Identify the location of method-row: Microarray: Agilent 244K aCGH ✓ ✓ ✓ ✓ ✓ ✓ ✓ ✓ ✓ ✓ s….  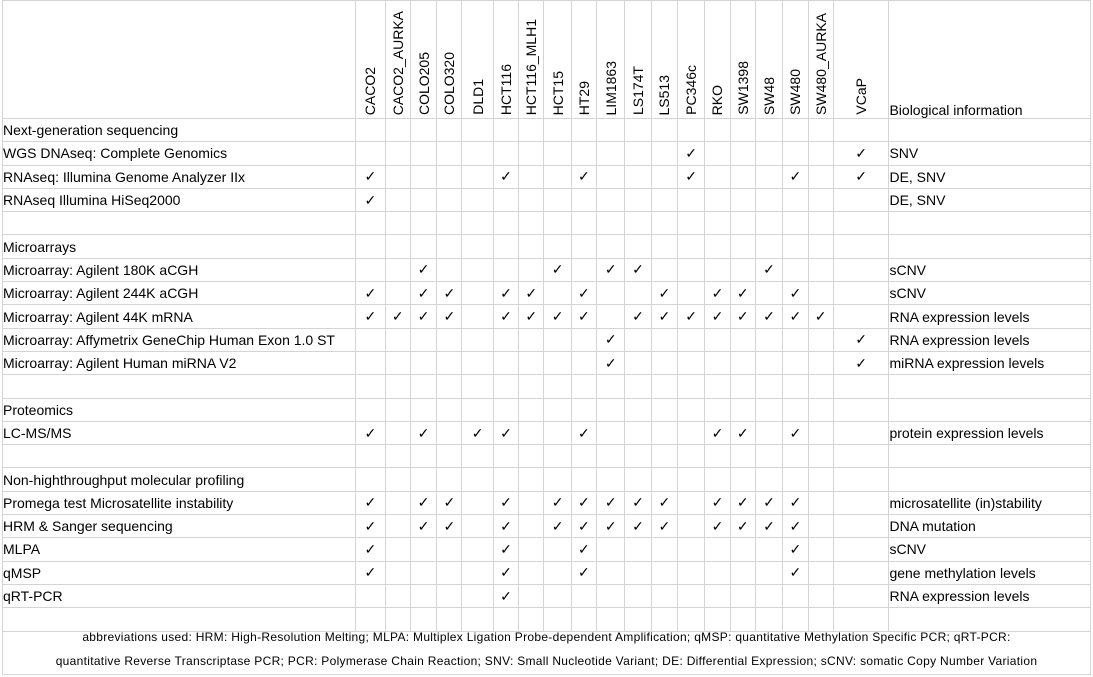
(546, 293).